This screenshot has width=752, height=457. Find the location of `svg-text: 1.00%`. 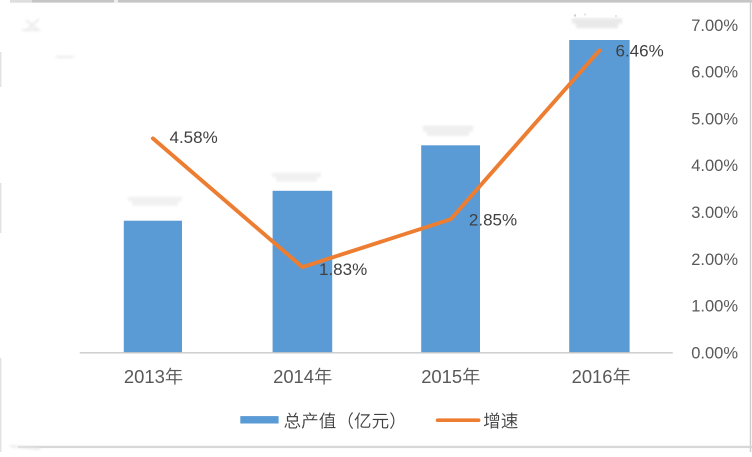

svg-text: 1.00% is located at coordinates (714, 307).